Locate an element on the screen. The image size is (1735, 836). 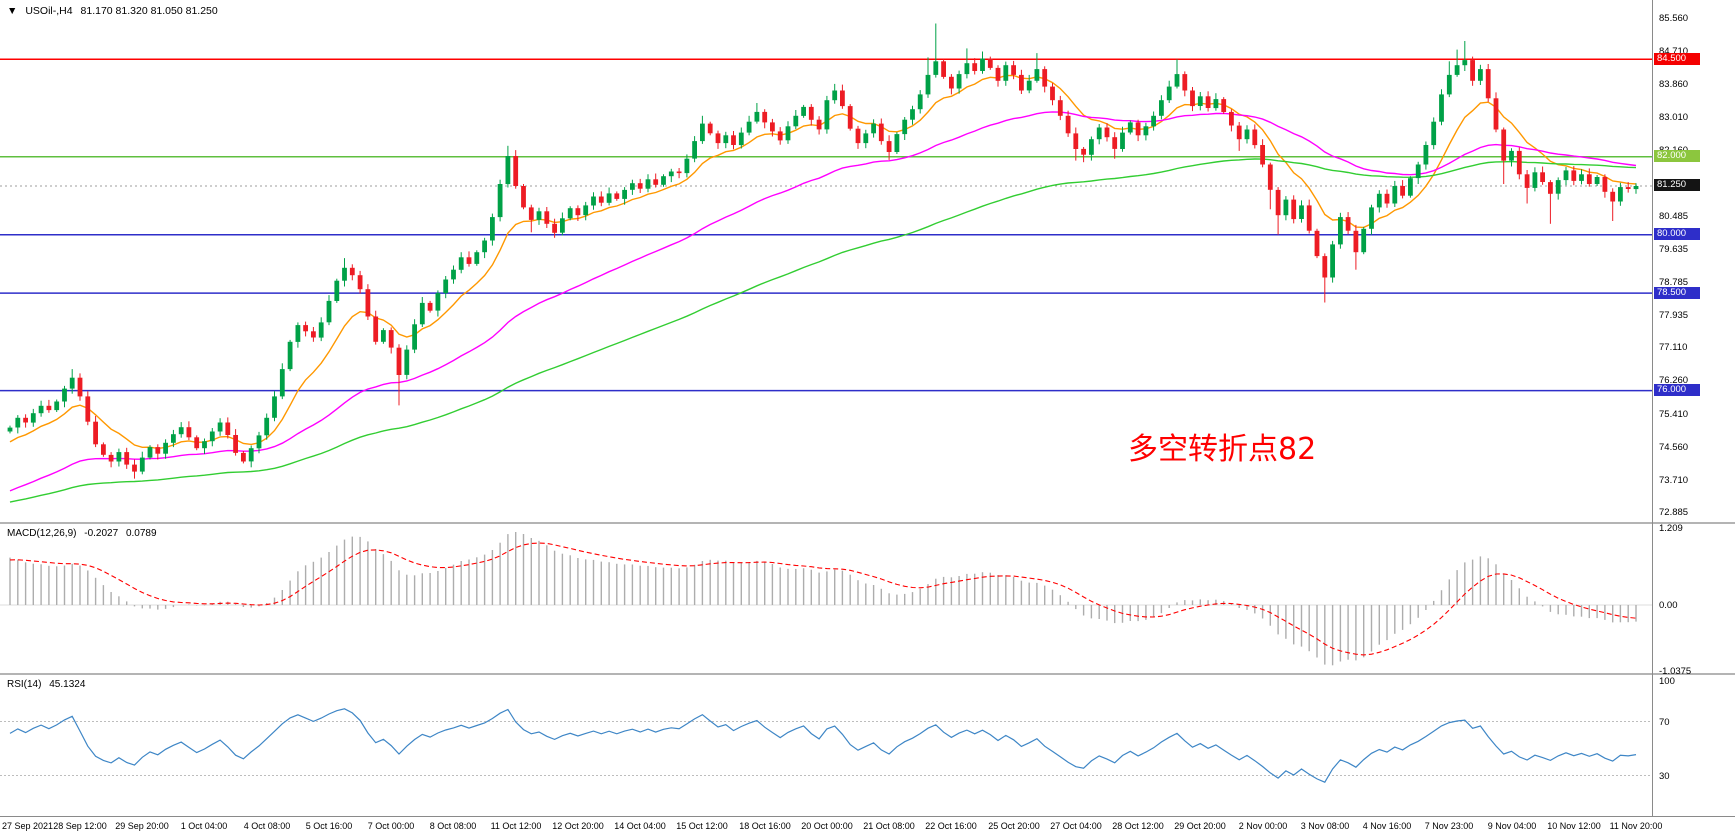
rsi-value: 45.1324 is located at coordinates (67, 684).